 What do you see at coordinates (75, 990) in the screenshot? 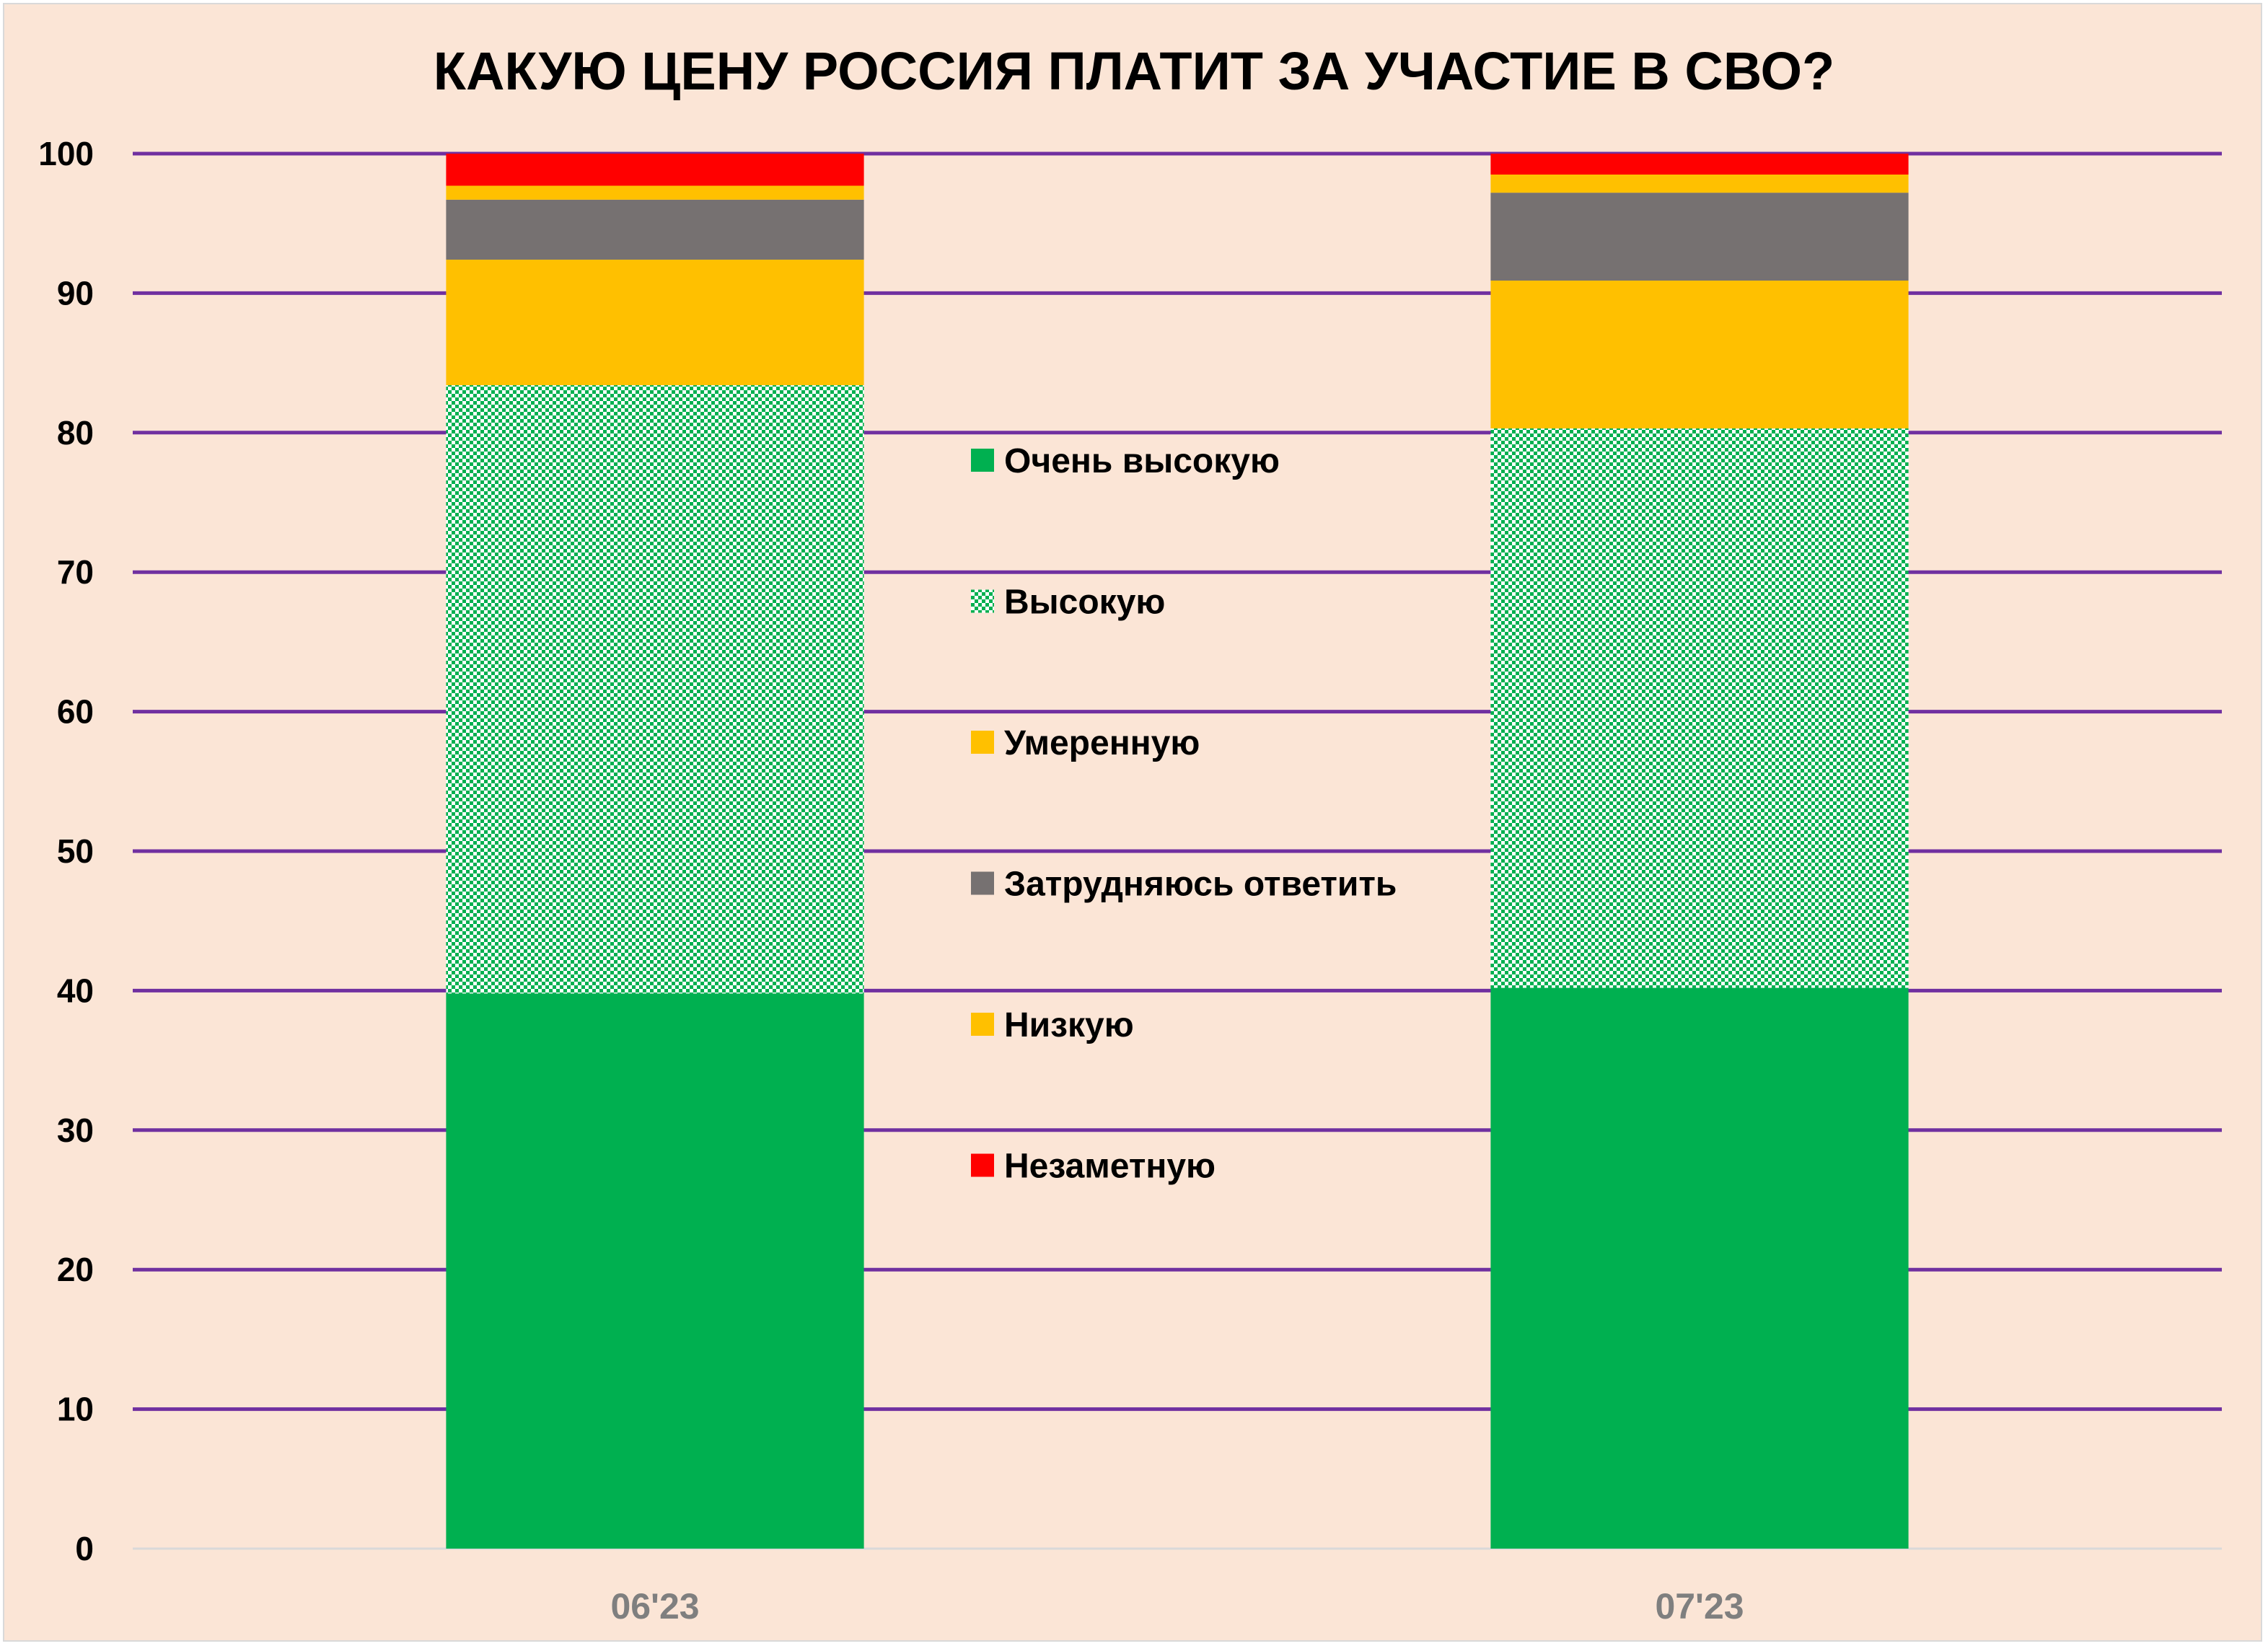
I see `y-tick-label-40: 40` at bounding box center [75, 990].